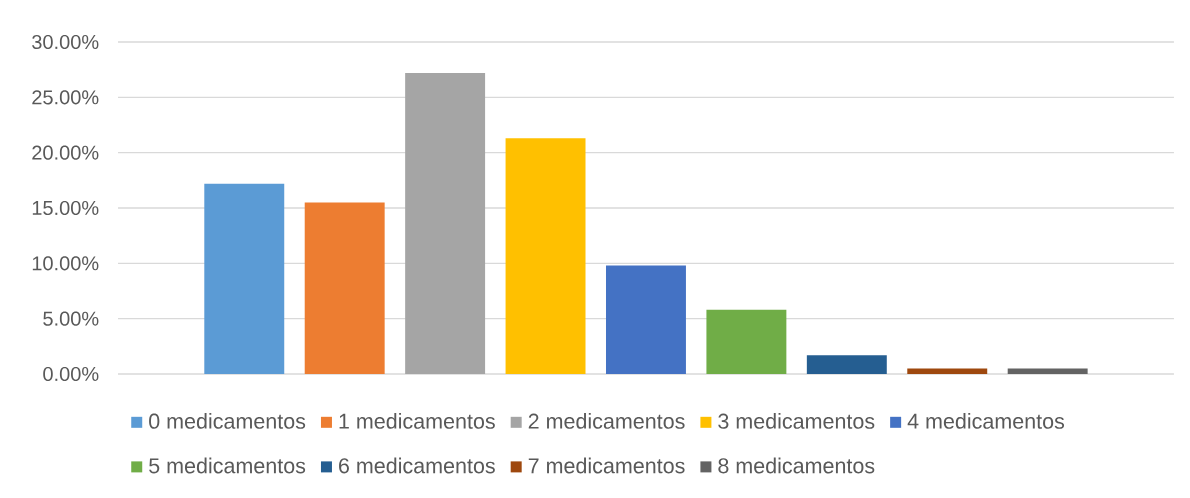 Image resolution: width=1190 pixels, height=498 pixels. I want to click on legend-label: 7 medicamentos, so click(606, 465).